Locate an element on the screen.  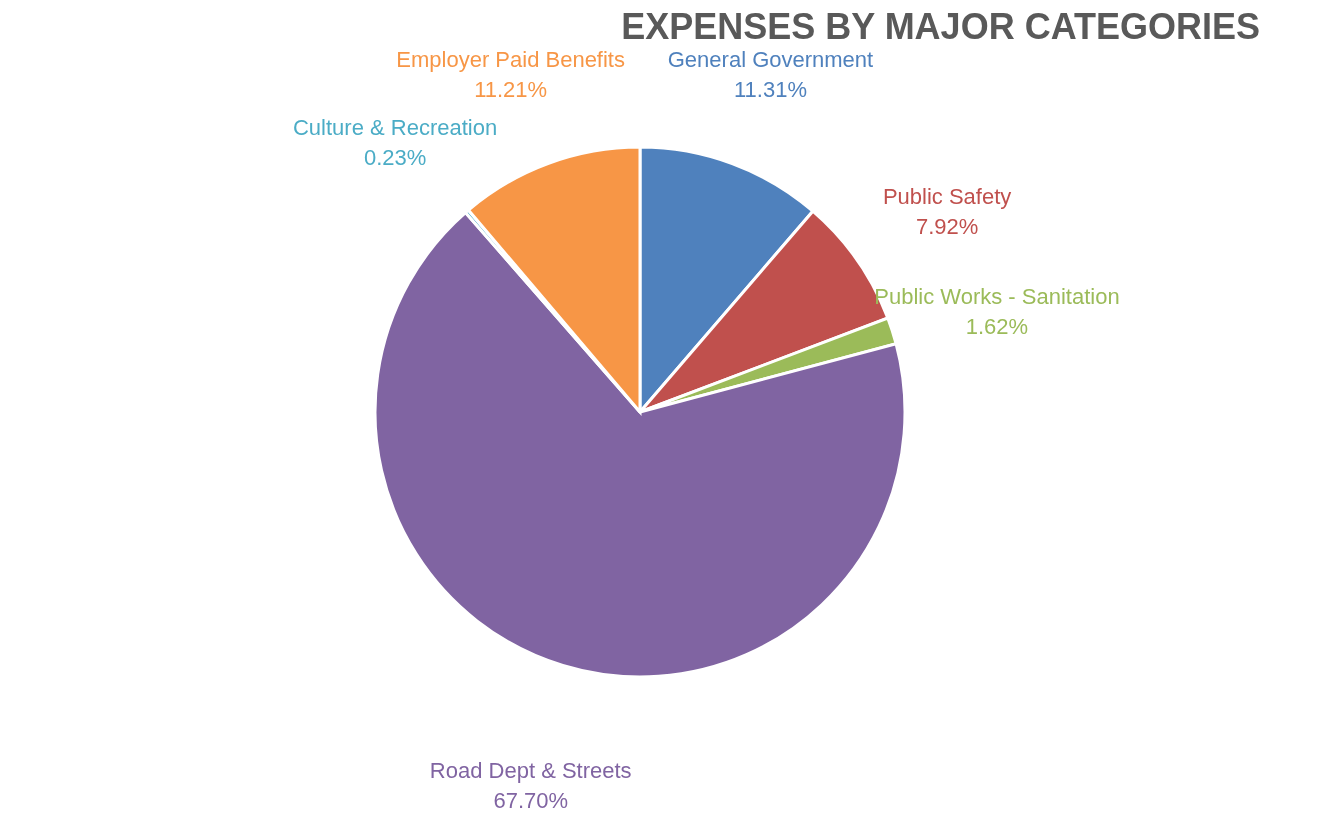
slice-label: General Government is located at coordinates (770, 60).